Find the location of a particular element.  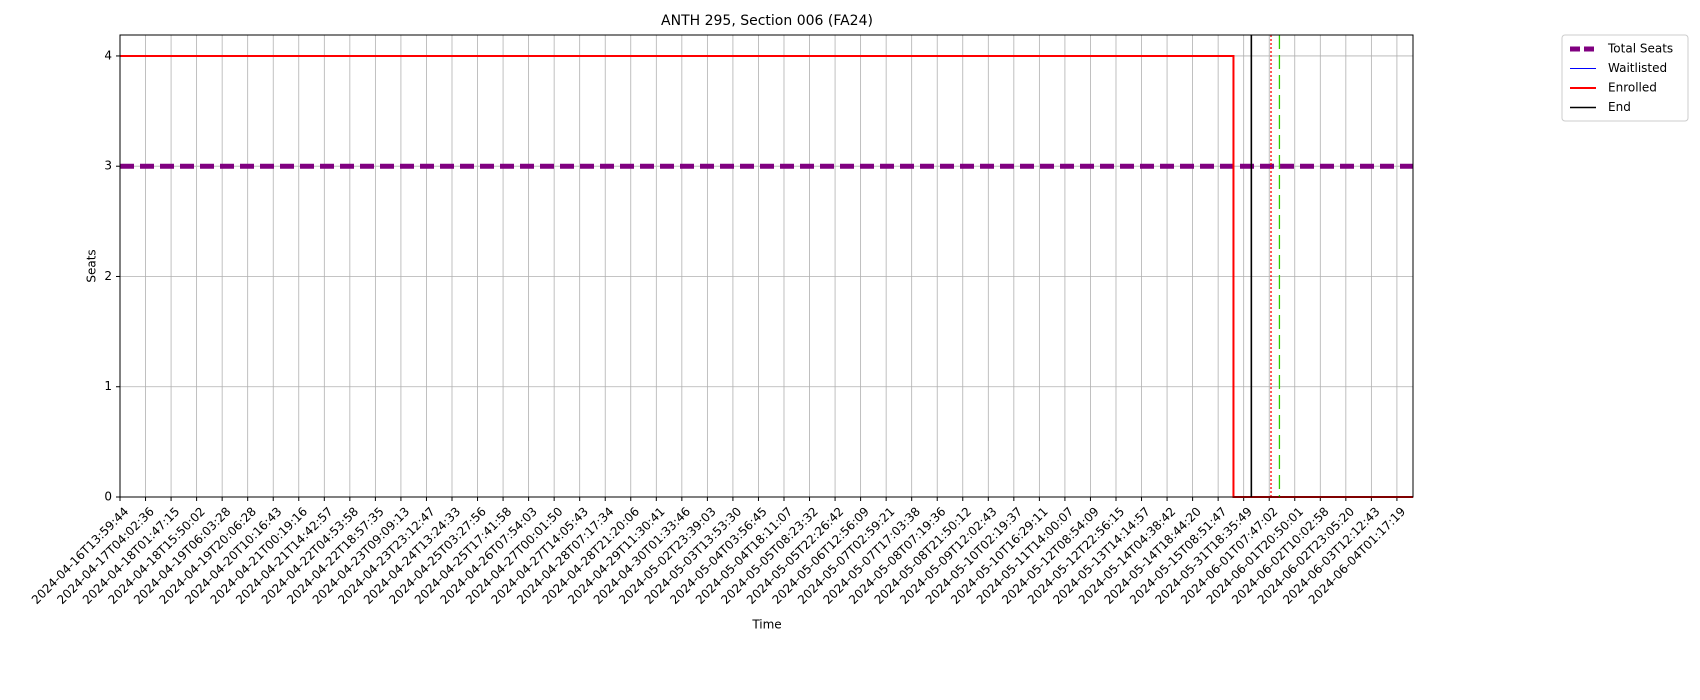

y-tick-label: 4 is located at coordinates (108, 55).